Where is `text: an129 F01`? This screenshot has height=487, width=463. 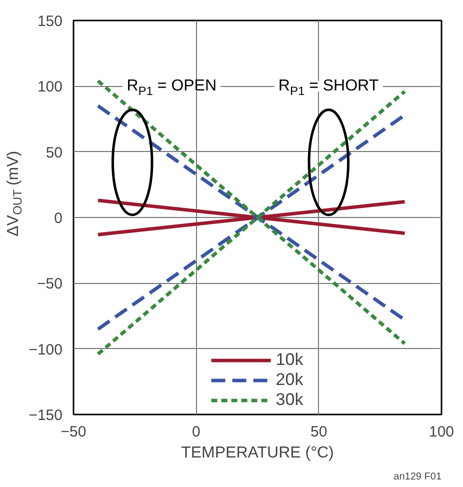
text: an129 F01 is located at coordinates (418, 477).